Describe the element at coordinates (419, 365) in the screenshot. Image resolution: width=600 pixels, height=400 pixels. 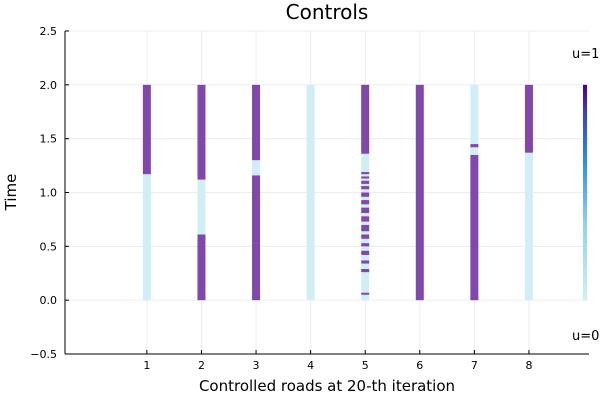
I see `x-tick-label: 6` at that location.